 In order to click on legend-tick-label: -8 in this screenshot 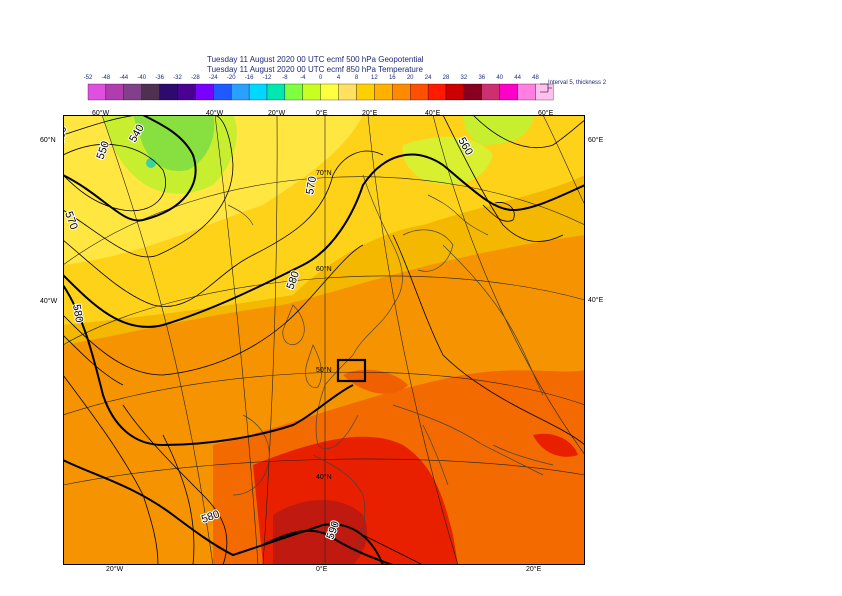, I will do `click(285, 78)`.